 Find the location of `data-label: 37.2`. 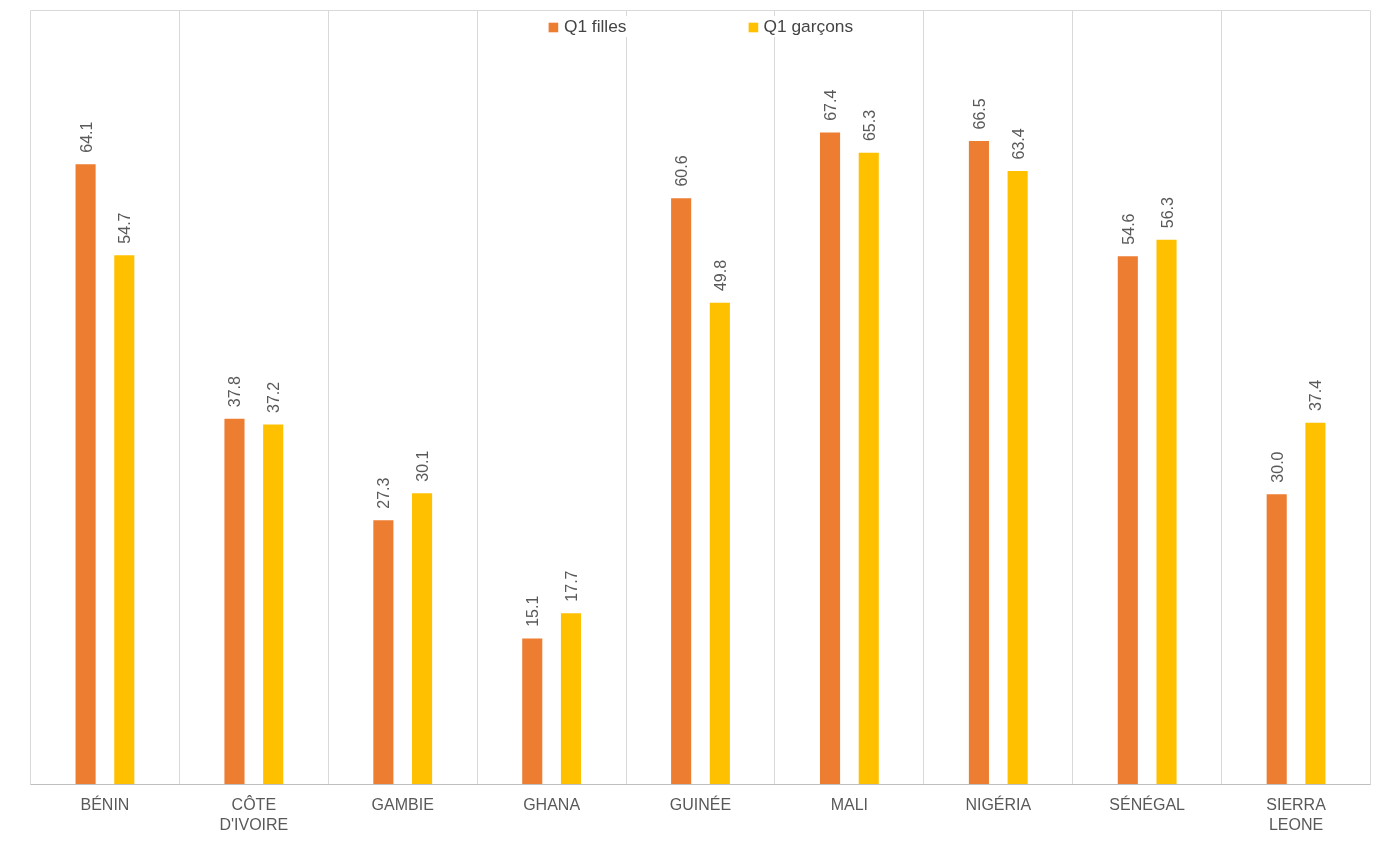

data-label: 37.2 is located at coordinates (274, 397).